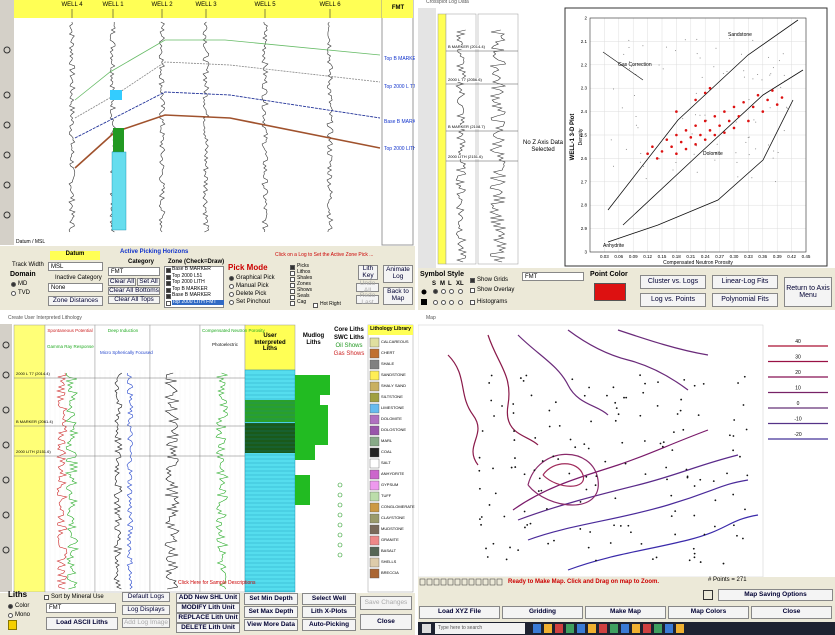 This screenshot has height=635, width=835. Describe the element at coordinates (75, 301) in the screenshot. I see `button: Zone Distances` at that location.